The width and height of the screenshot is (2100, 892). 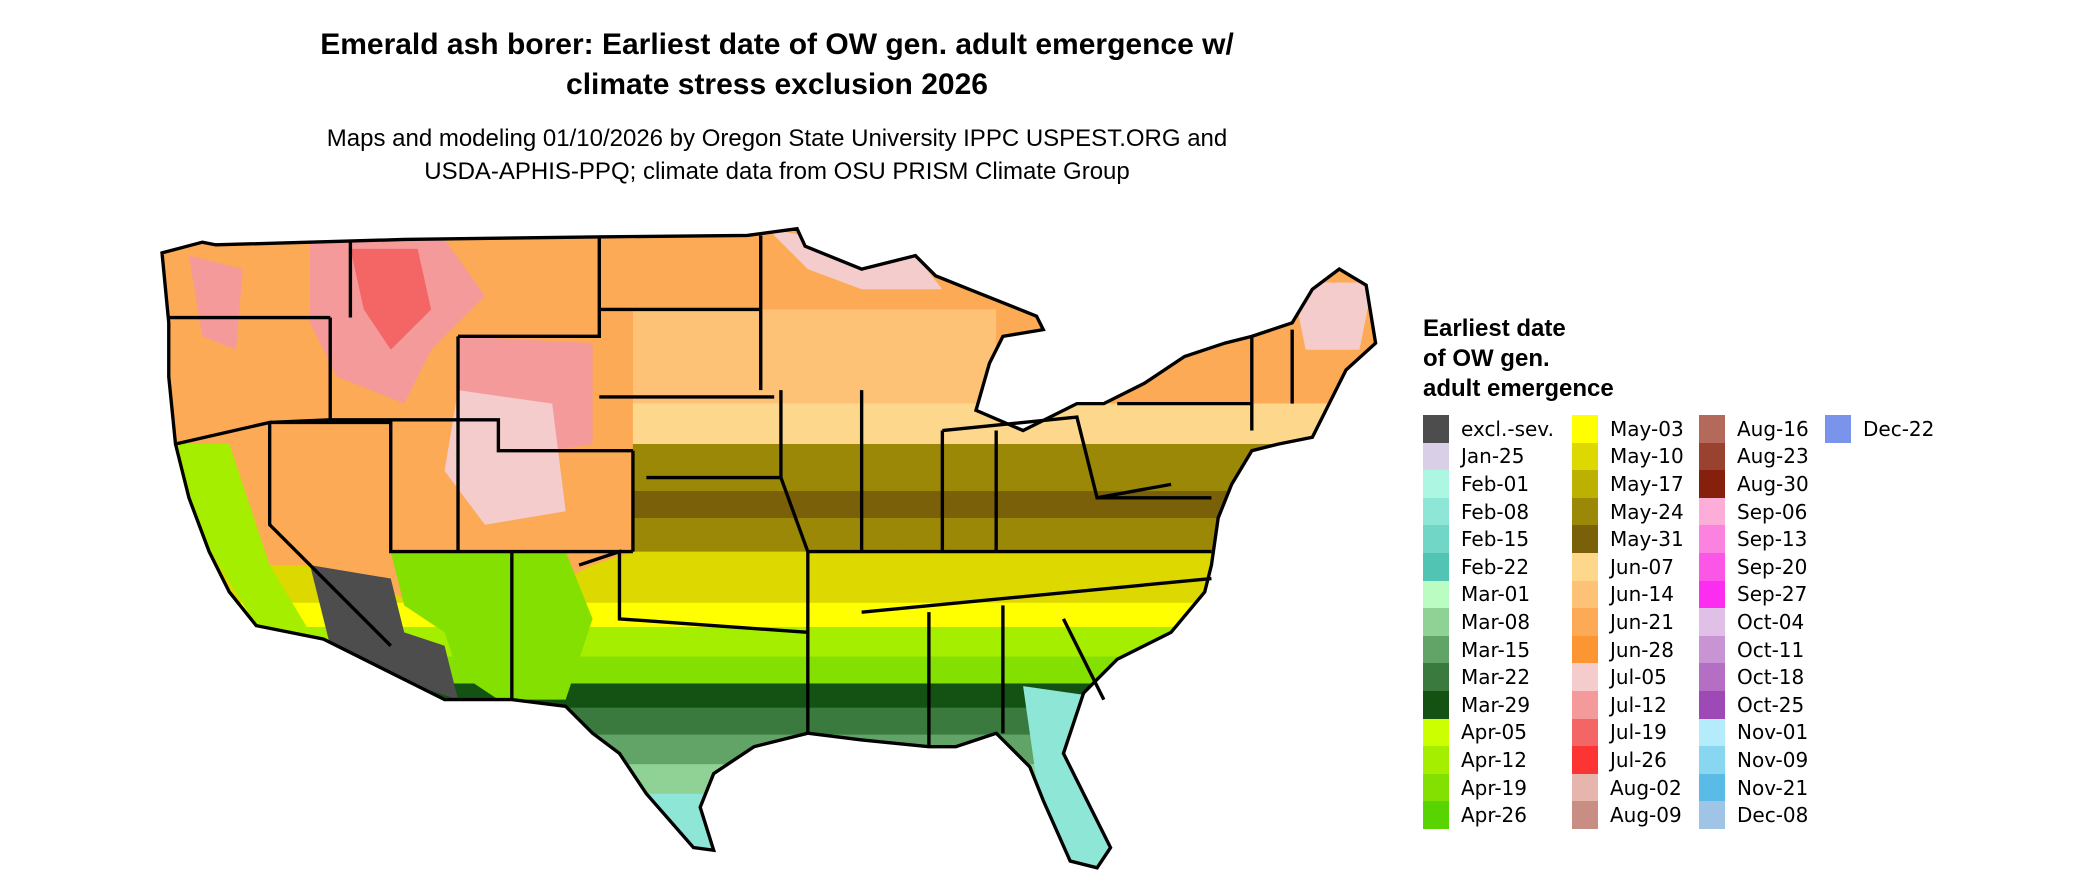 What do you see at coordinates (1647, 483) in the screenshot?
I see `legend-label: May-17` at bounding box center [1647, 483].